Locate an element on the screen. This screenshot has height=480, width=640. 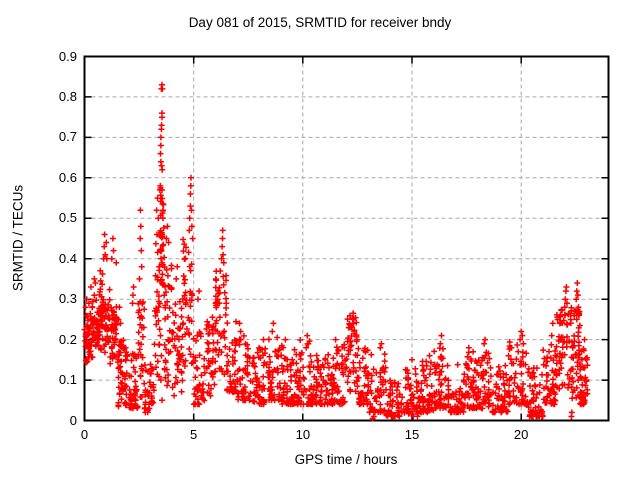
y-tick-label: 0.4 is located at coordinates (67, 258).